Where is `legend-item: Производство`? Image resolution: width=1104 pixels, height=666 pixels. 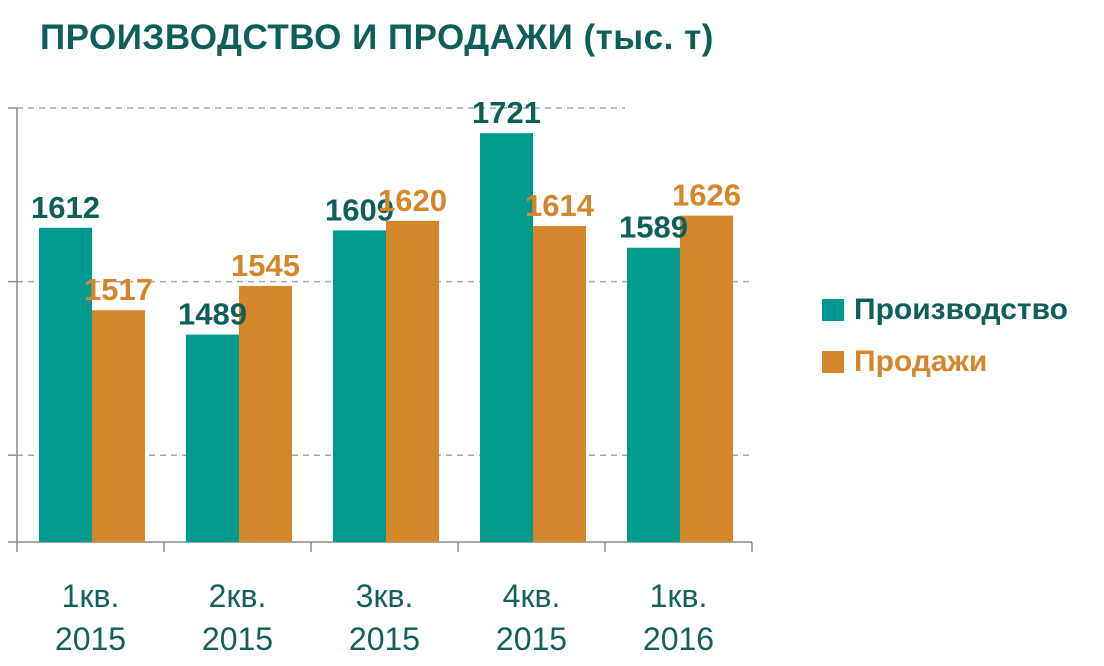
legend-item: Производство is located at coordinates (945, 310).